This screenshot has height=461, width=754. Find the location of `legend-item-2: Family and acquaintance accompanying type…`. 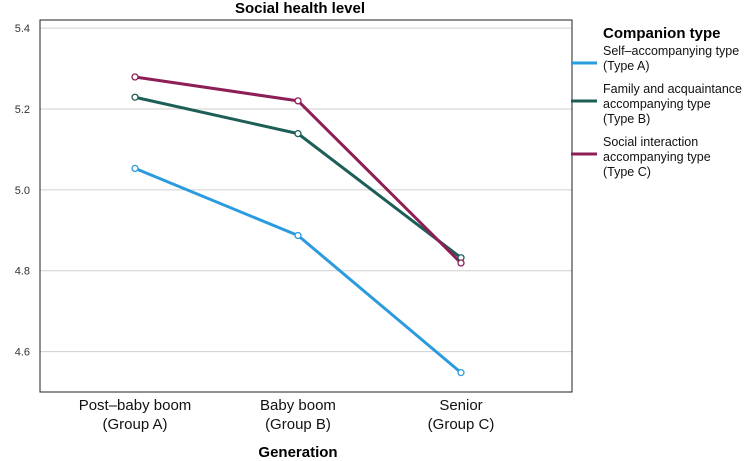

legend-item-2: Family and acquaintance accompanying type… is located at coordinates (672, 104).